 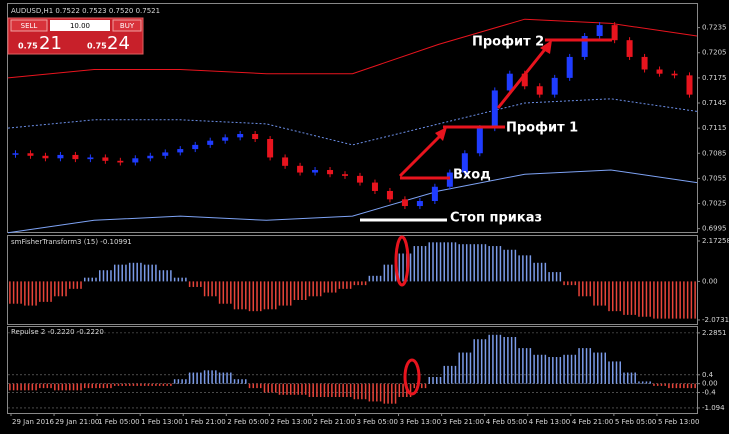 I want to click on x-tick-label: 4 Feb 13:00, so click(x=549, y=422).